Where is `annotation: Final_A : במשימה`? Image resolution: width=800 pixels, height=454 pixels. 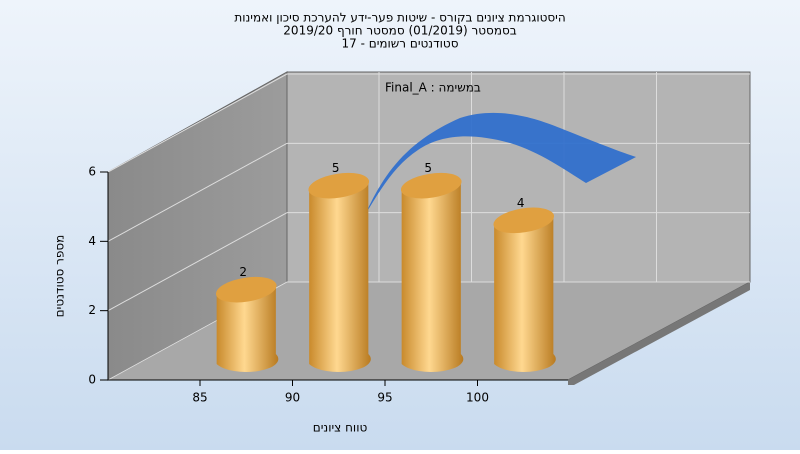 annotation: Final_A : במשימה is located at coordinates (433, 88).